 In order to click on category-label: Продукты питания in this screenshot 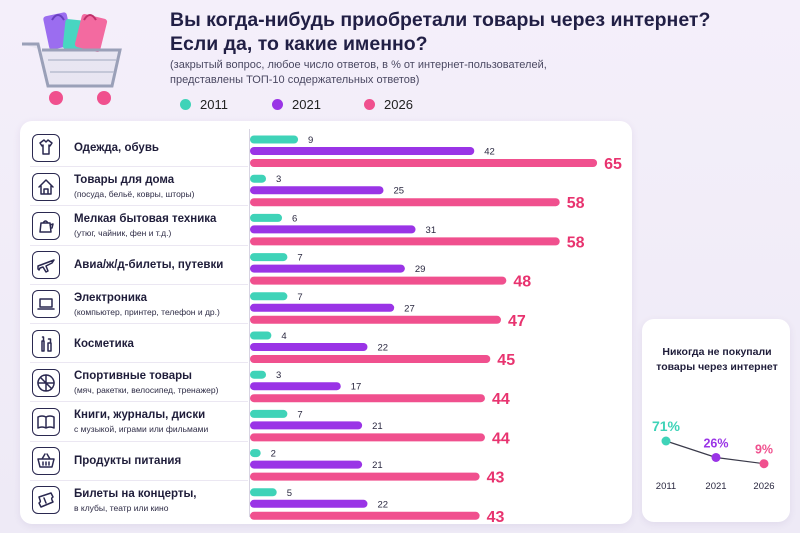, I will do `click(128, 461)`.